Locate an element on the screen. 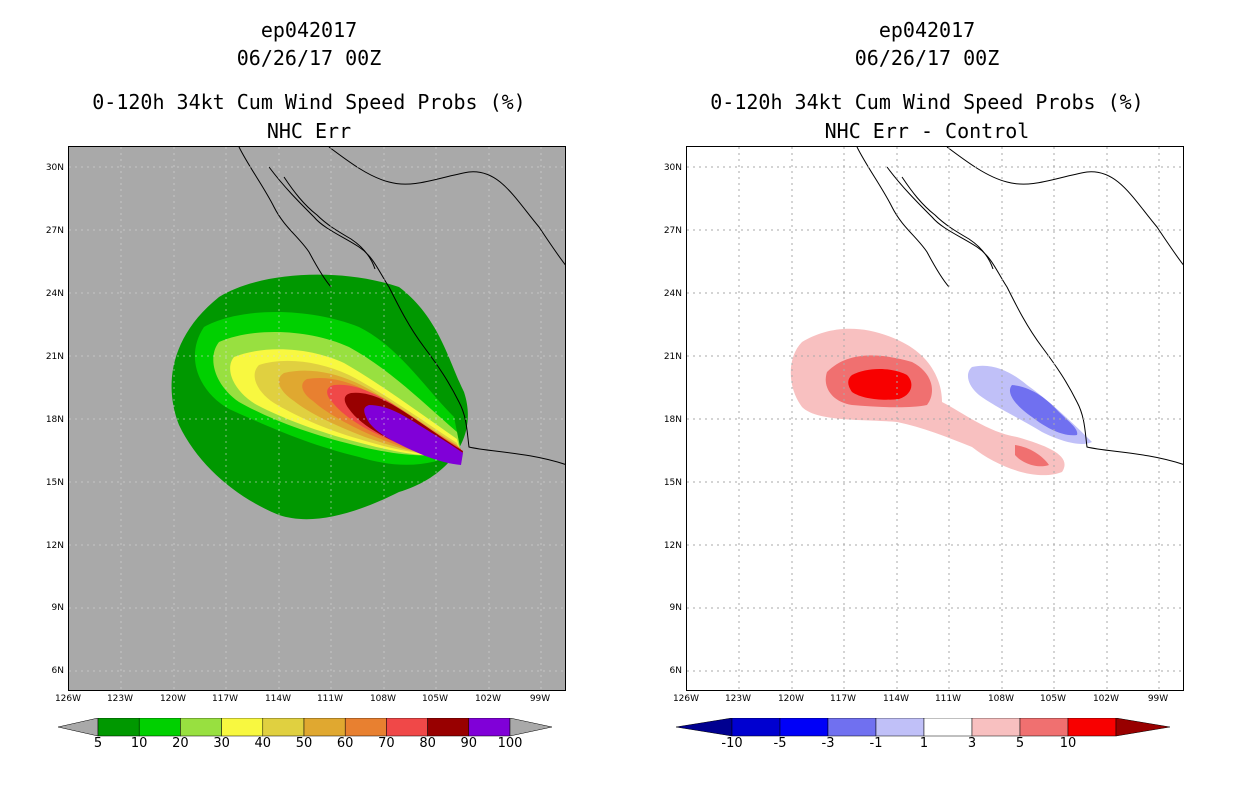  colorbar-label: 3 is located at coordinates (972, 743).